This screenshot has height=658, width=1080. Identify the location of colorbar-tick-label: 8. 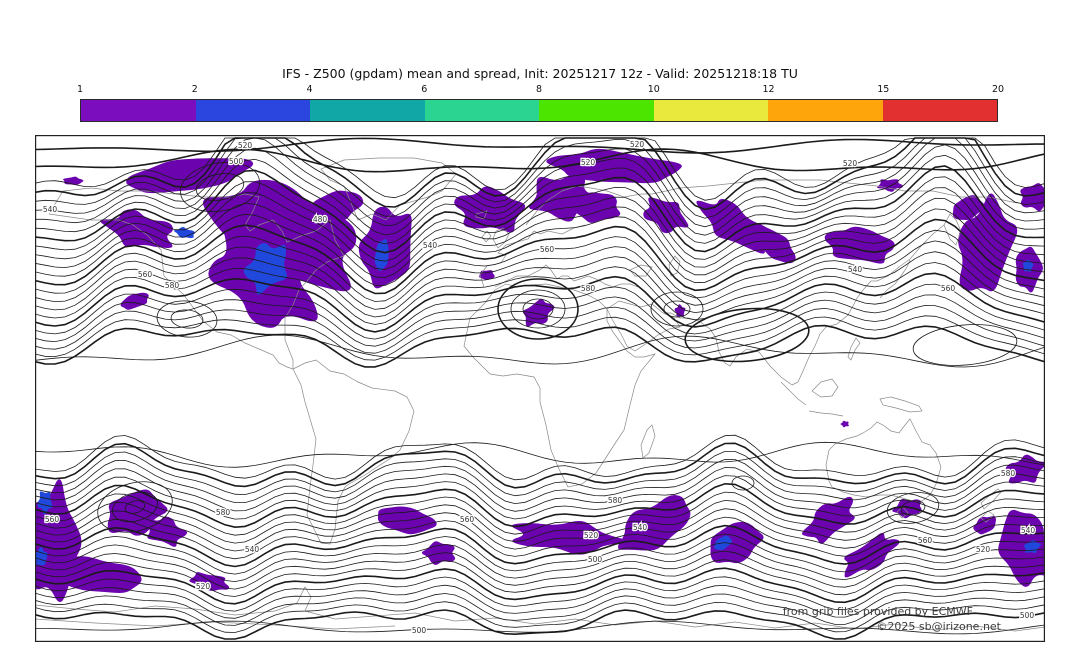
(539, 89).